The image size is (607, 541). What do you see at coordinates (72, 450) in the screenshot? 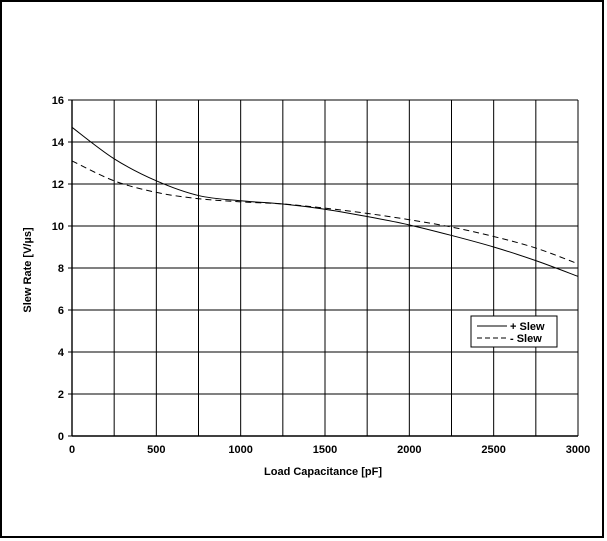
I see `x-tick-label: 0` at bounding box center [72, 450].